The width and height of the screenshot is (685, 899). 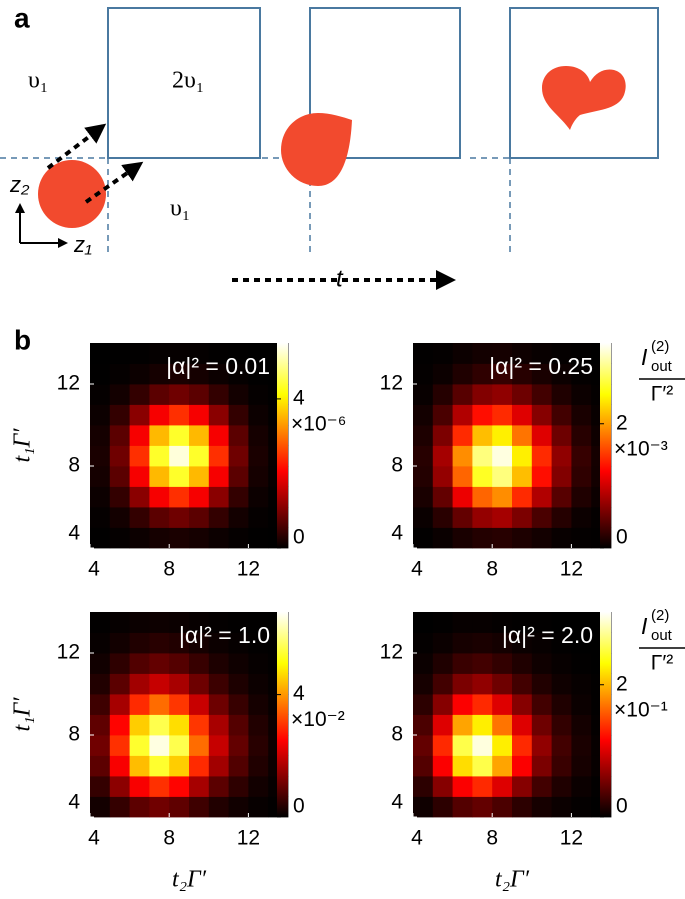 What do you see at coordinates (224, 635) in the screenshot?
I see `chart-title: |α|² = 1.0` at bounding box center [224, 635].